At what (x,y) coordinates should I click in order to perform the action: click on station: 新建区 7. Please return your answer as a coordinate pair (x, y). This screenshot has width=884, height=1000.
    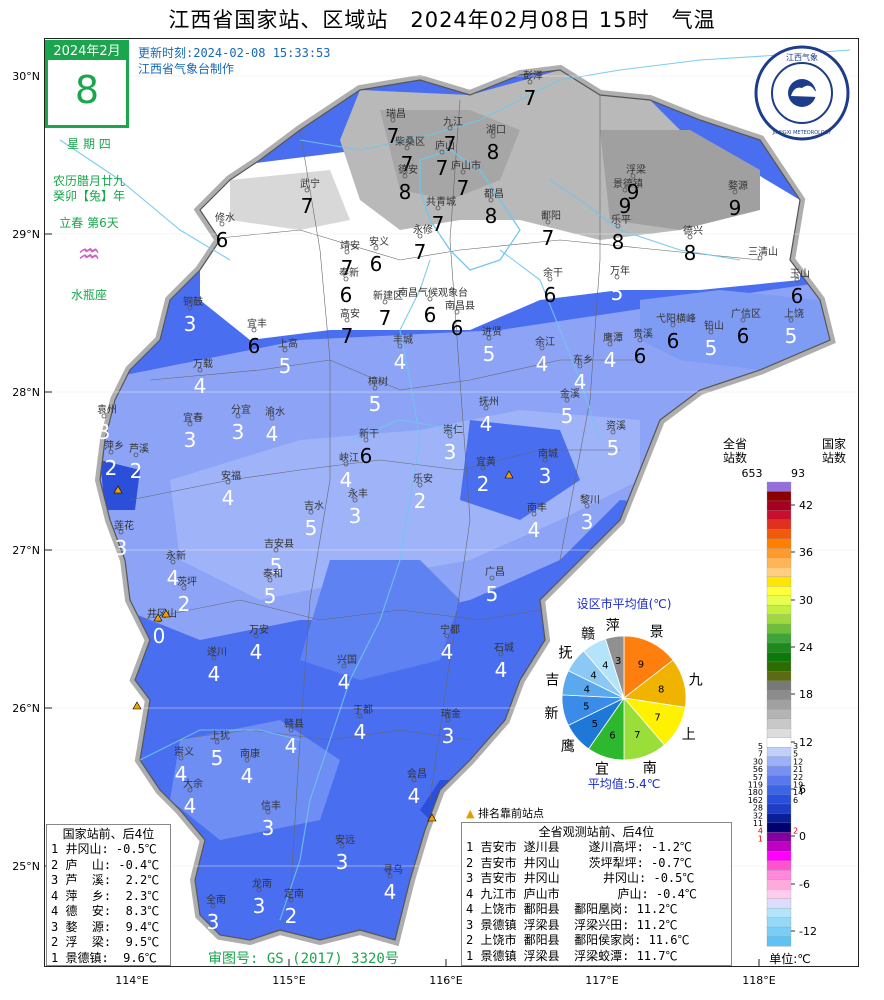
    Looking at the image, I should click on (388, 309).